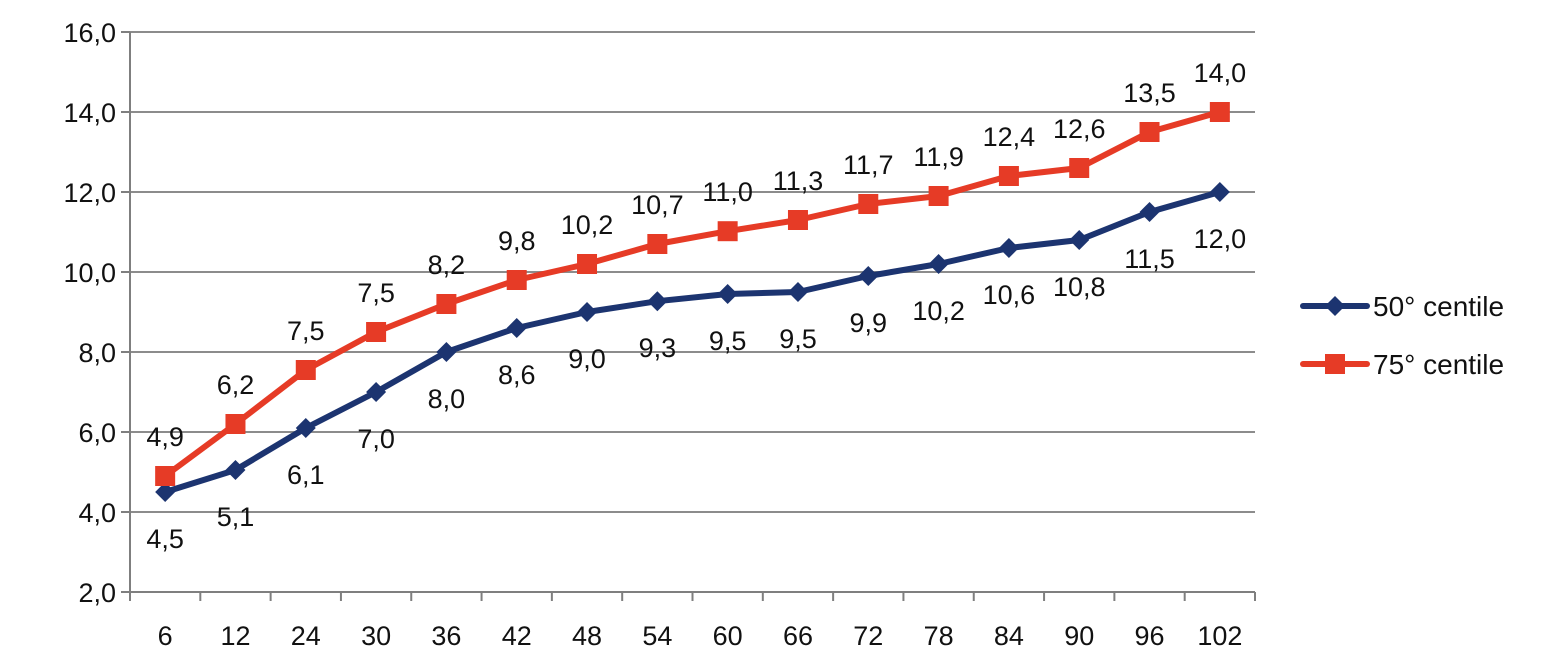  Describe the element at coordinates (587, 359) in the screenshot. I see `data-label: 9,0` at that location.